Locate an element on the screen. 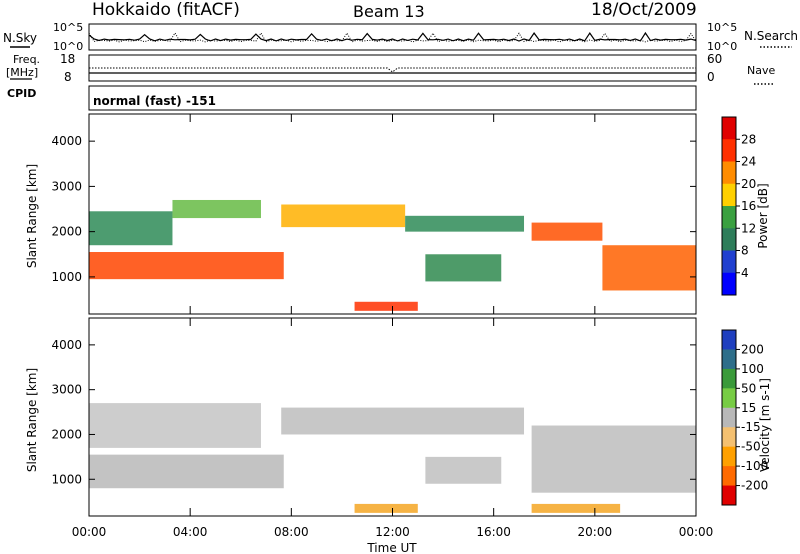 Image resolution: width=800 pixels, height=554 pixels. nsearch-trace is located at coordinates (392, 37).